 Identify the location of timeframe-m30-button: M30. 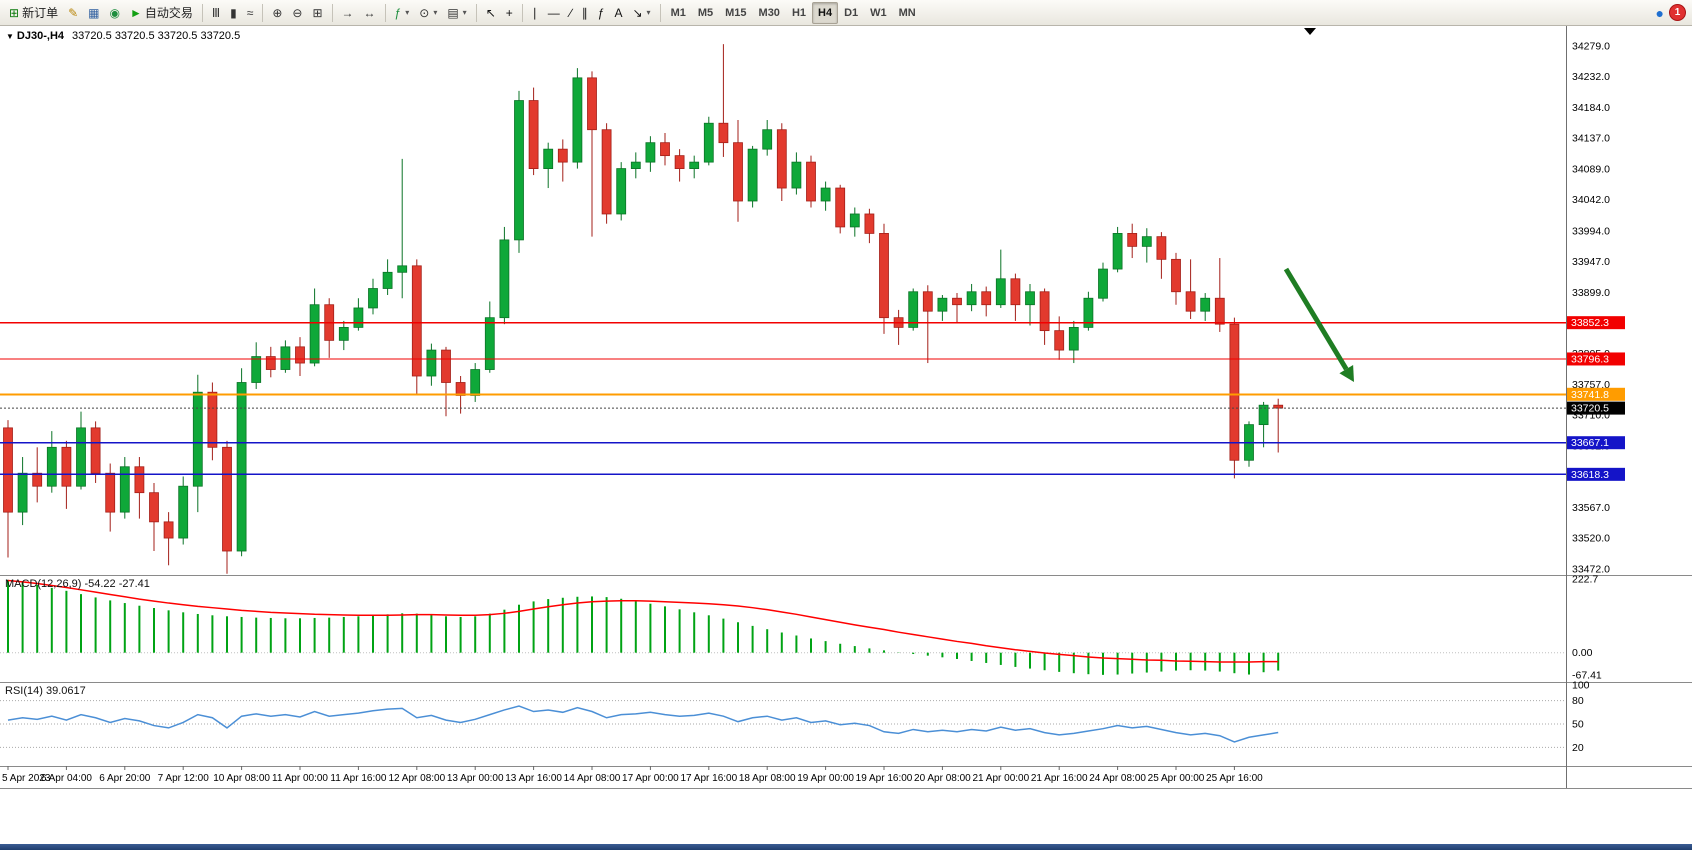
(769, 12).